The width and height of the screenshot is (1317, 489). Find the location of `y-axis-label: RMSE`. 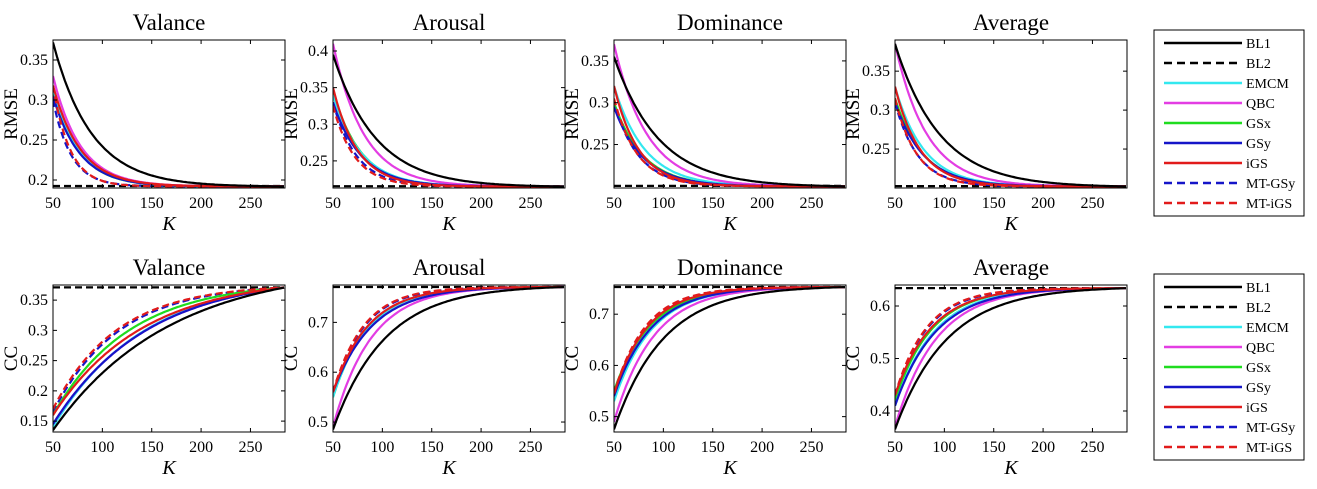

y-axis-label: RMSE is located at coordinates (11, 114).